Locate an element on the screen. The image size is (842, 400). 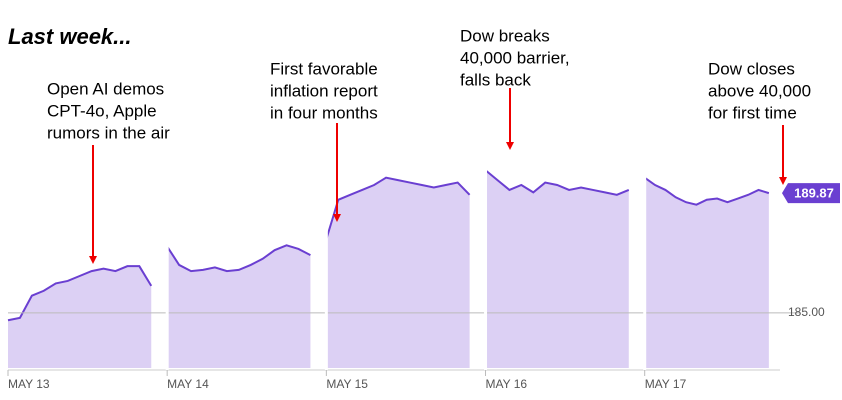
annotation-text: for first time is located at coordinates (752, 112).